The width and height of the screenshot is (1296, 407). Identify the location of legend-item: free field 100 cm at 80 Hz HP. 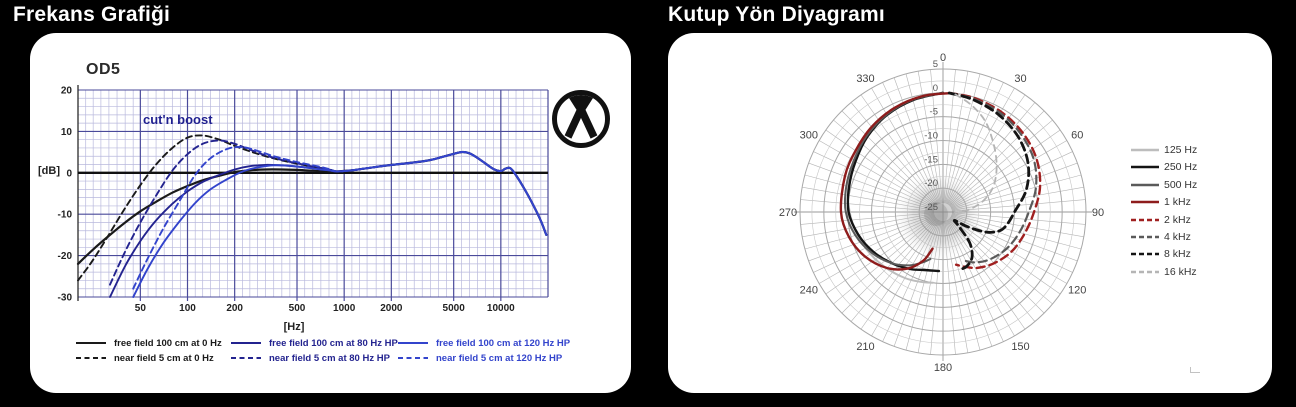
(314, 343).